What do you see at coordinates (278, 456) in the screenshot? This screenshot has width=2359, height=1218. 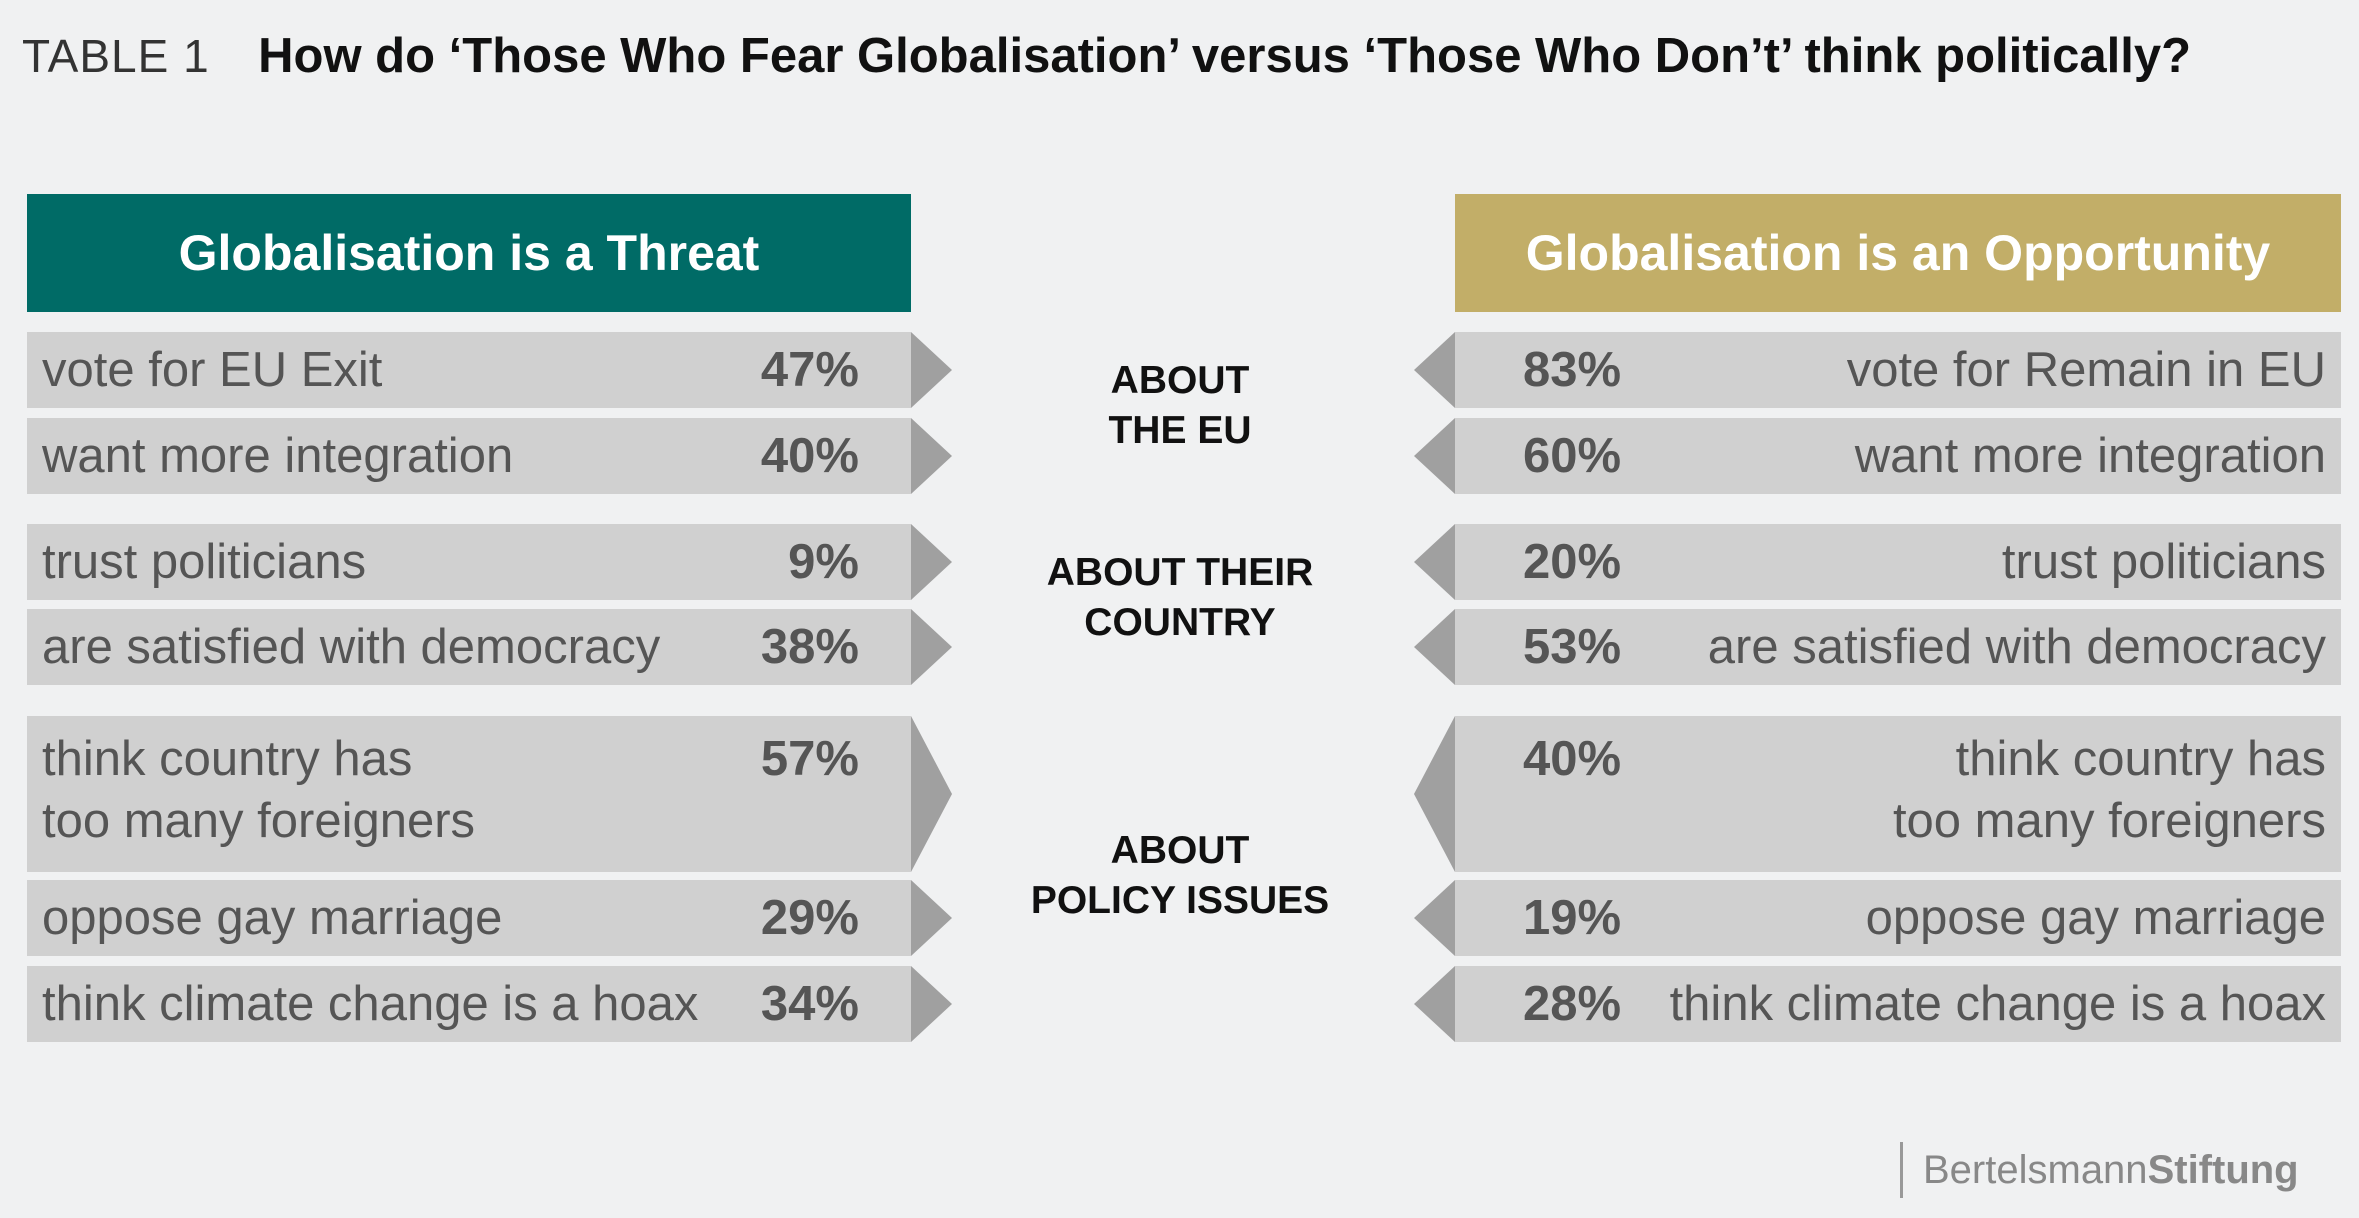 I see `threat-row-label: want more integration` at bounding box center [278, 456].